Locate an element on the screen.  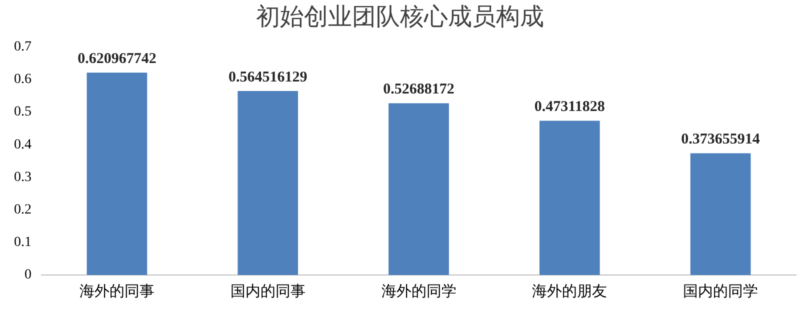
data-label: 0.52688172 is located at coordinates (418, 90).